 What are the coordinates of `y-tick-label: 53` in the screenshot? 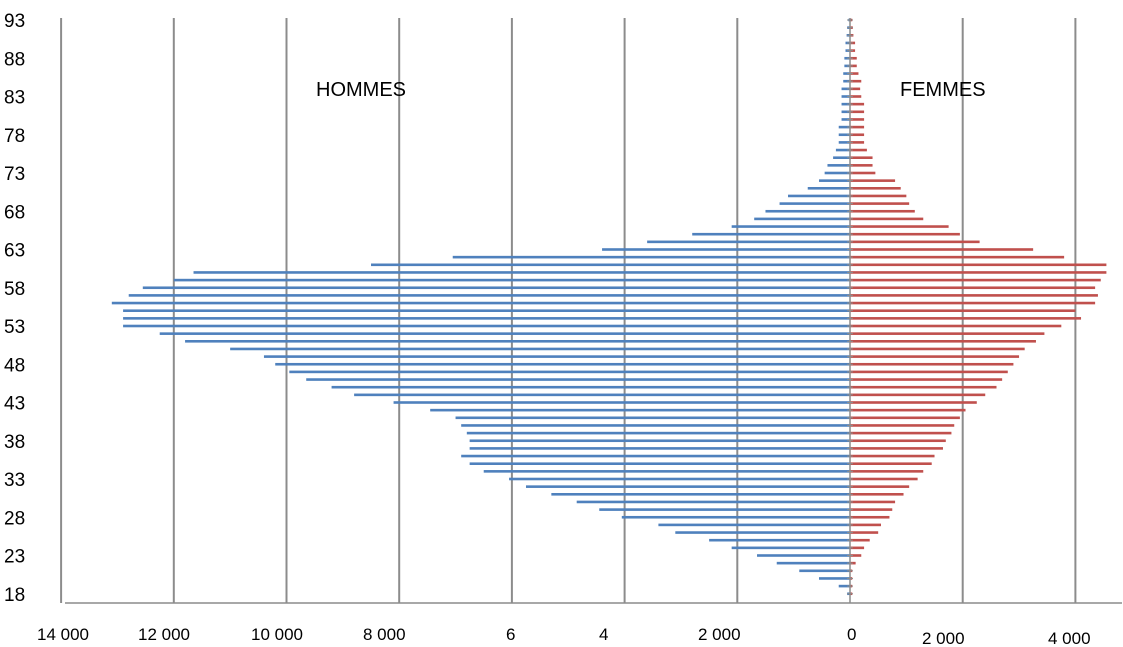 It's located at (14, 327).